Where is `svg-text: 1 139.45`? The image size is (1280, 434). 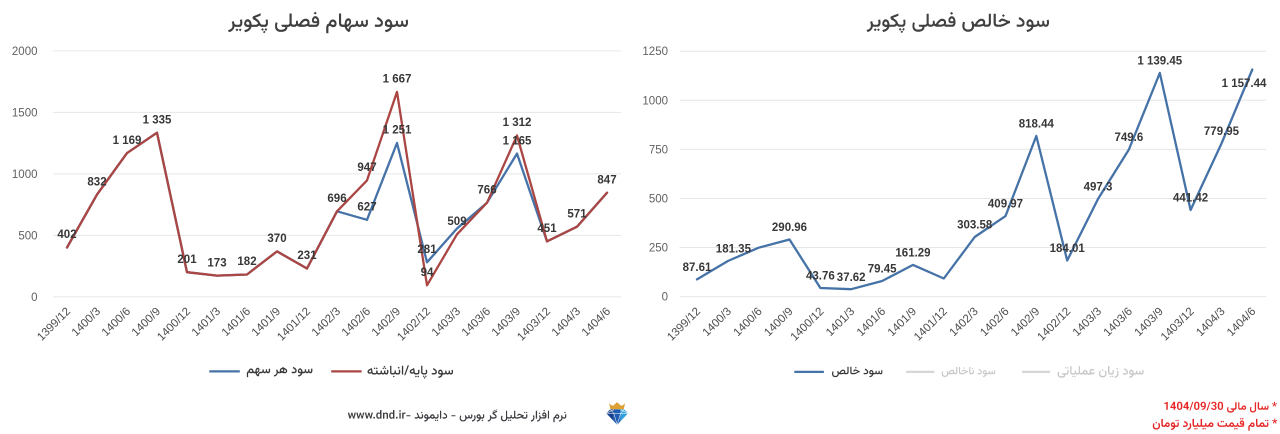 svg-text: 1 139.45 is located at coordinates (1159, 62).